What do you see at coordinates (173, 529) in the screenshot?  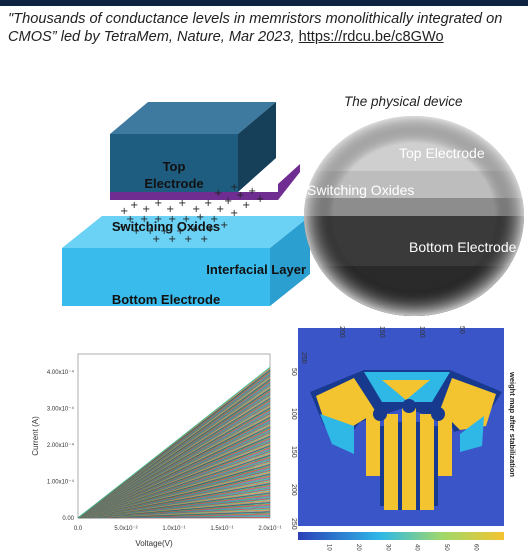 I see `iv-x-tick-label: 1.0x10⁻¹` at bounding box center [173, 529].